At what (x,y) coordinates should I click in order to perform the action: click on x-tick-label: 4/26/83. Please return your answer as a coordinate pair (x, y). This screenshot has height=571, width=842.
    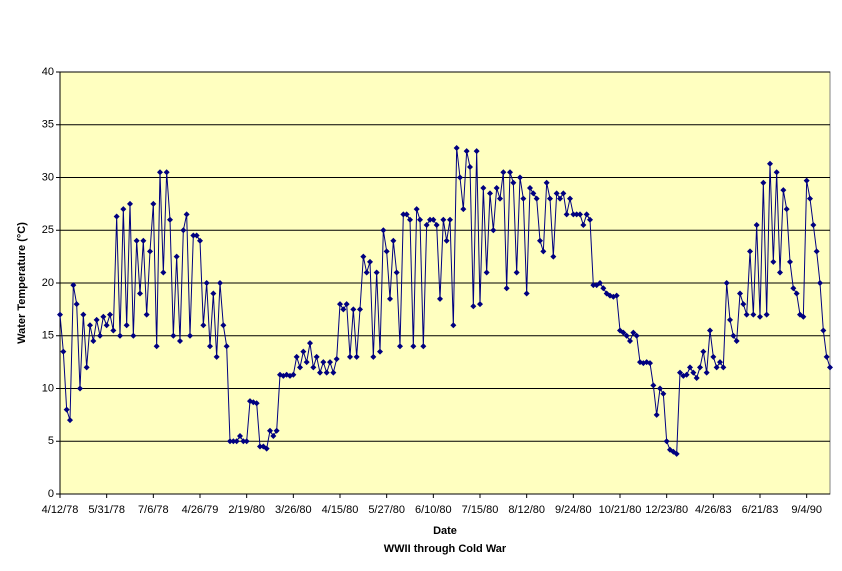
    Looking at the image, I should click on (713, 510).